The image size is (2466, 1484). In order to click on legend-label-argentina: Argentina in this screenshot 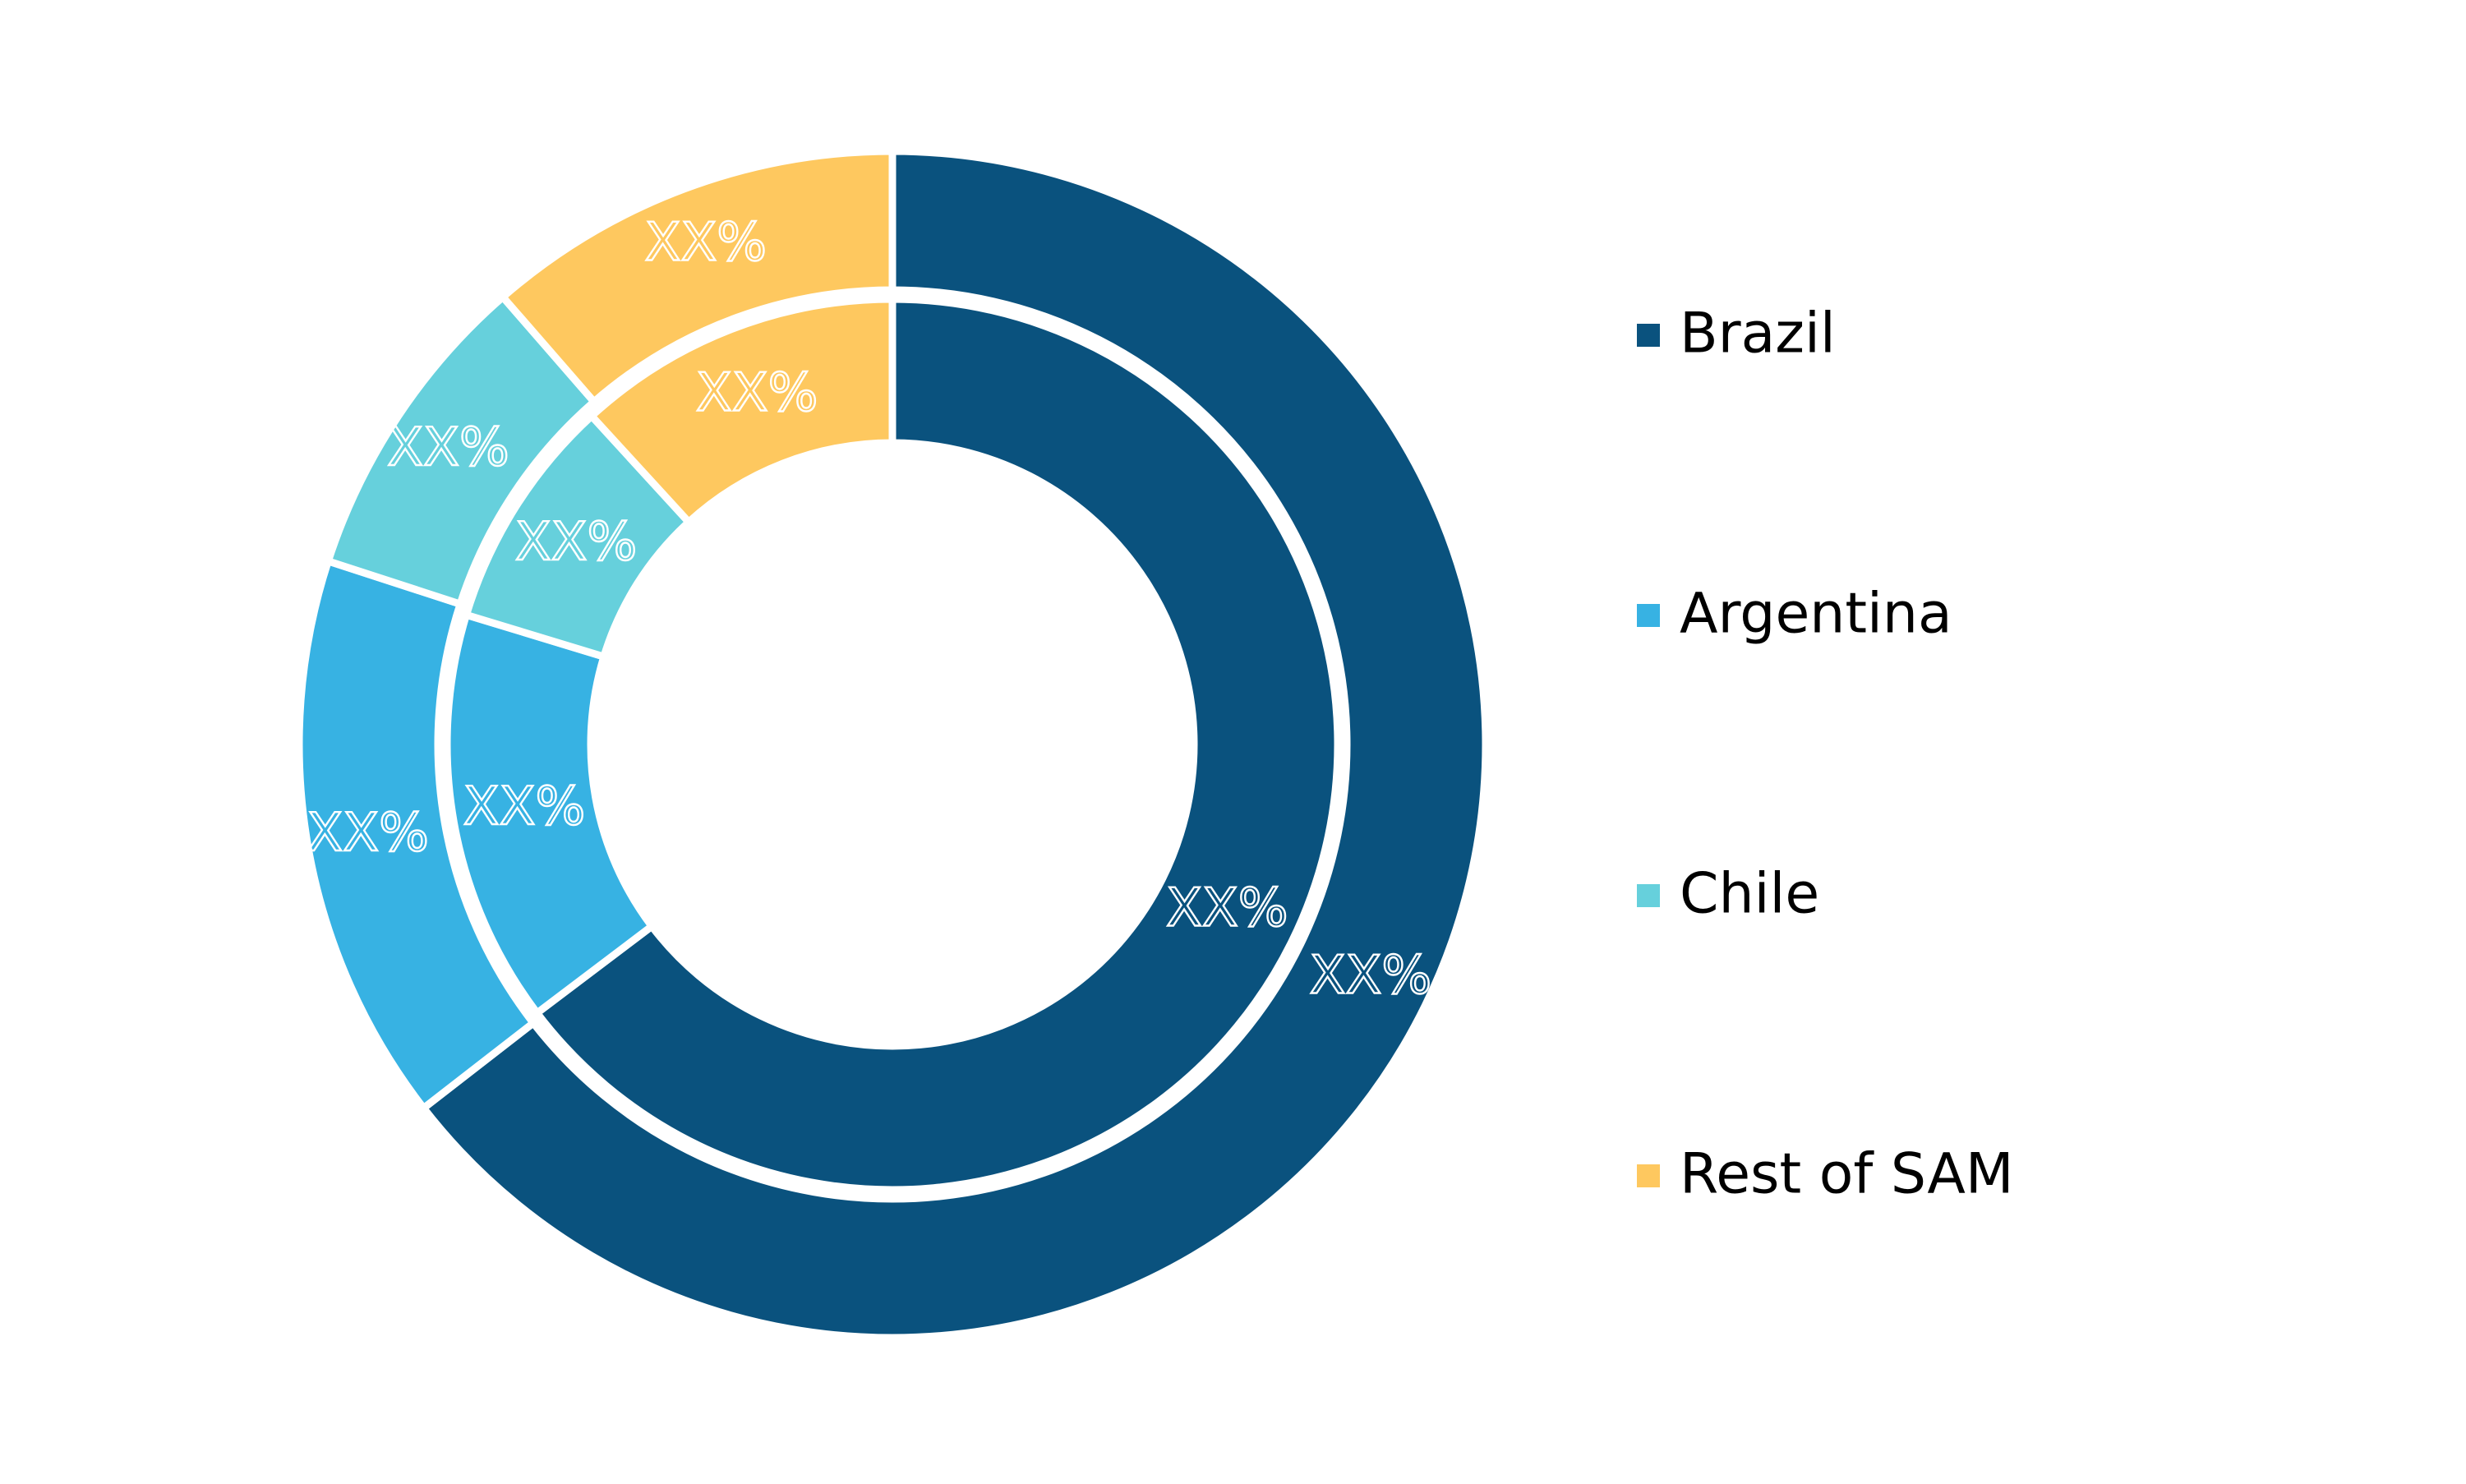, I will do `click(1816, 615)`.